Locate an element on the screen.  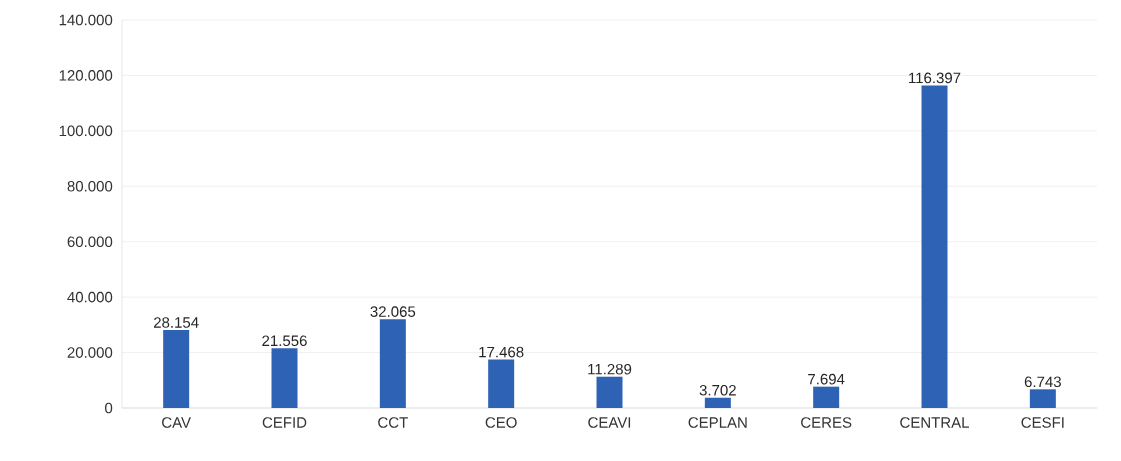
x-tick-label: CCT is located at coordinates (393, 422).